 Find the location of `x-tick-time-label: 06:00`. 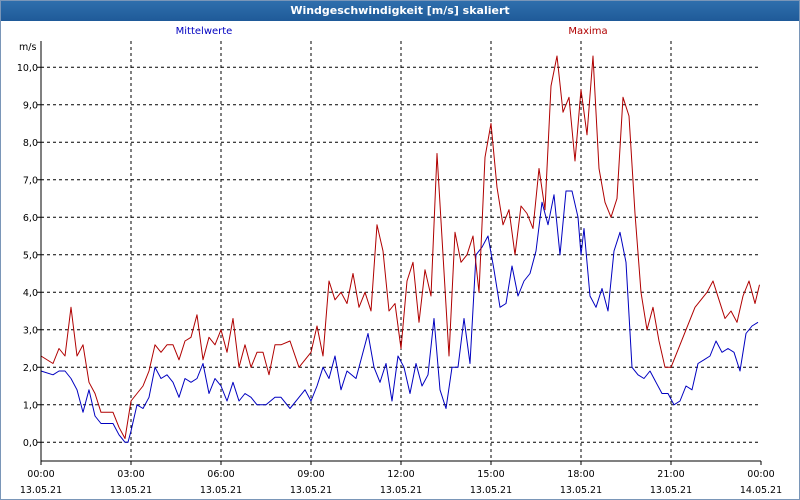

x-tick-time-label: 06:00 is located at coordinates (220, 474).